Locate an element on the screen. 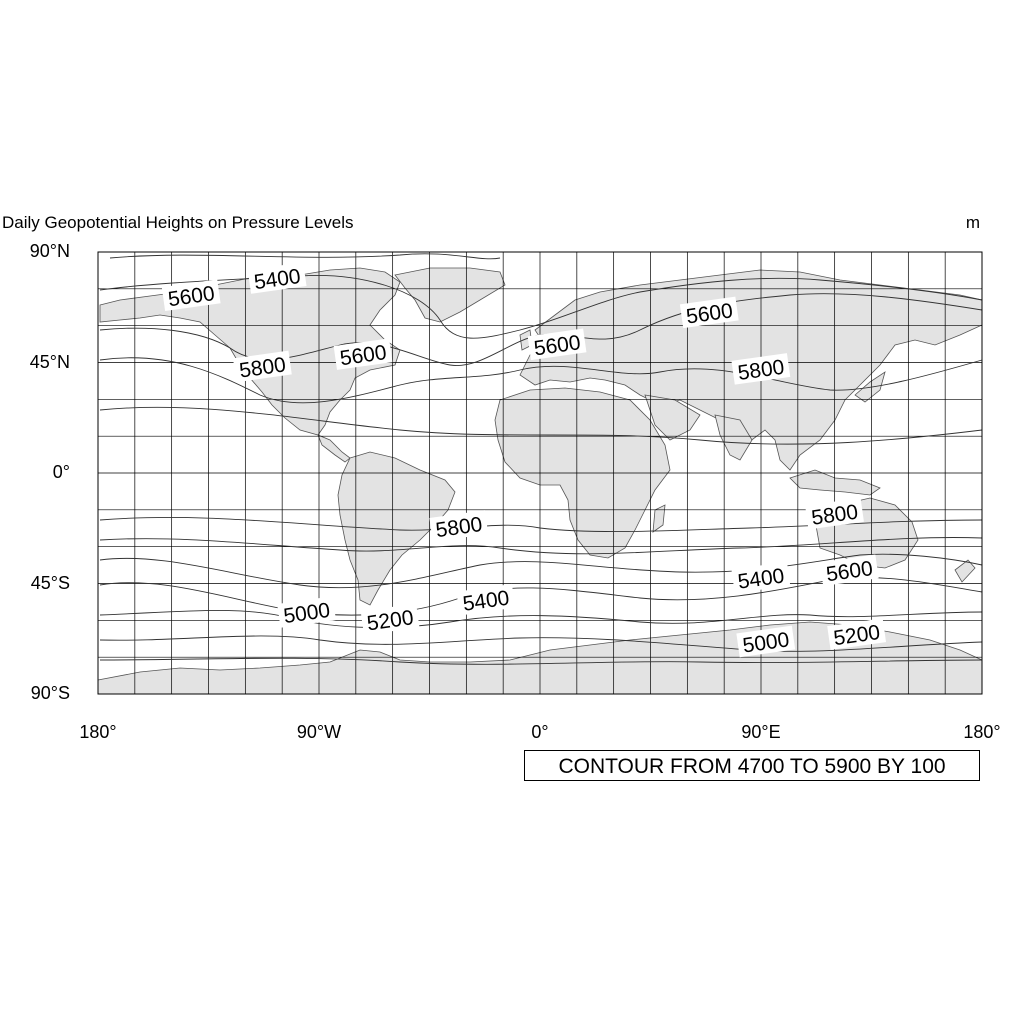  units-label: m is located at coordinates (972, 222).